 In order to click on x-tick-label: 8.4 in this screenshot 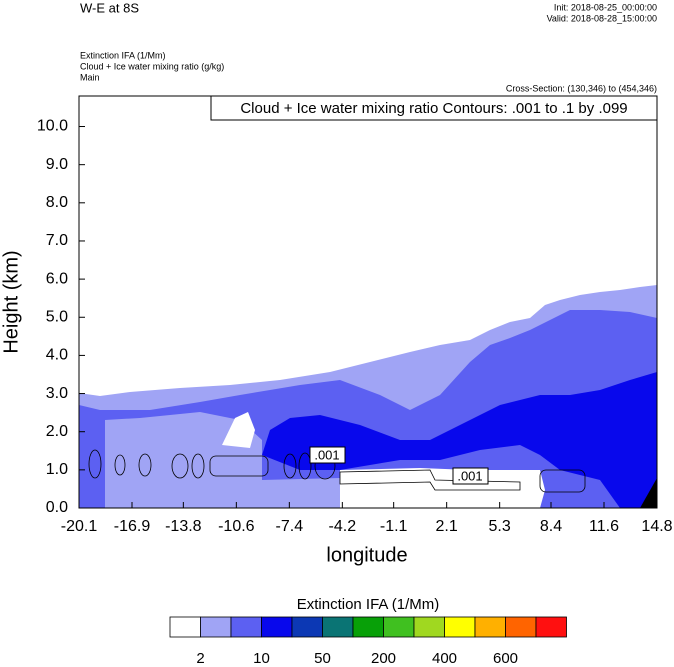, I will do `click(551, 526)`.